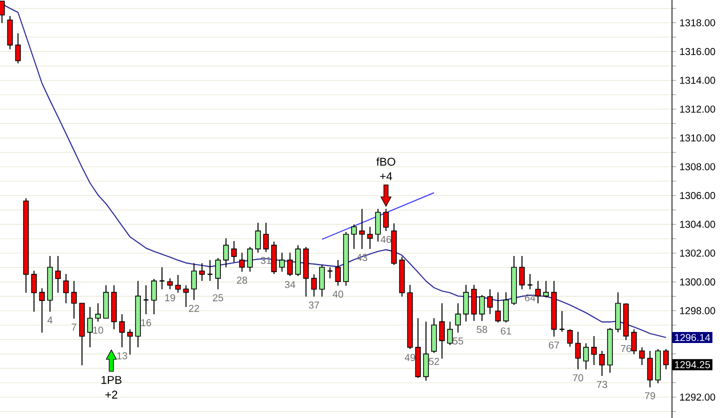 The height and width of the screenshot is (418, 725). Describe the element at coordinates (602, 384) in the screenshot. I see `x-tick-label: 73` at that location.